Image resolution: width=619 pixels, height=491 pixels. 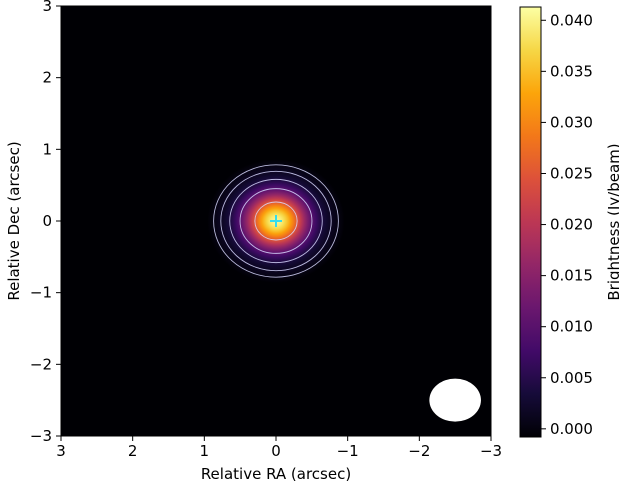 What do you see at coordinates (41, 436) in the screenshot?
I see `y-tick-label: −3` at bounding box center [41, 436].